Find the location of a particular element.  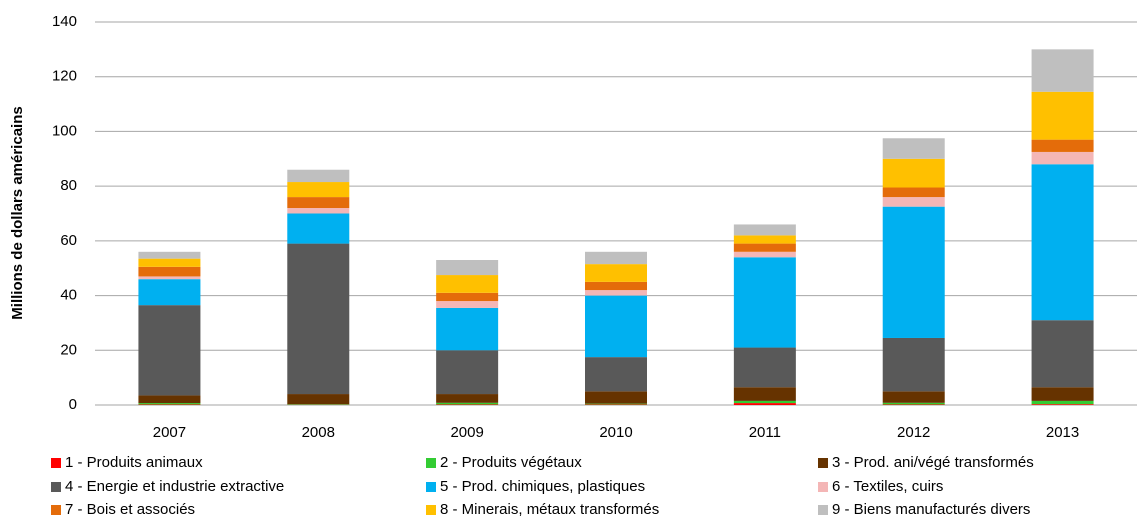

y-tick-label: 80 is located at coordinates (68, 185).